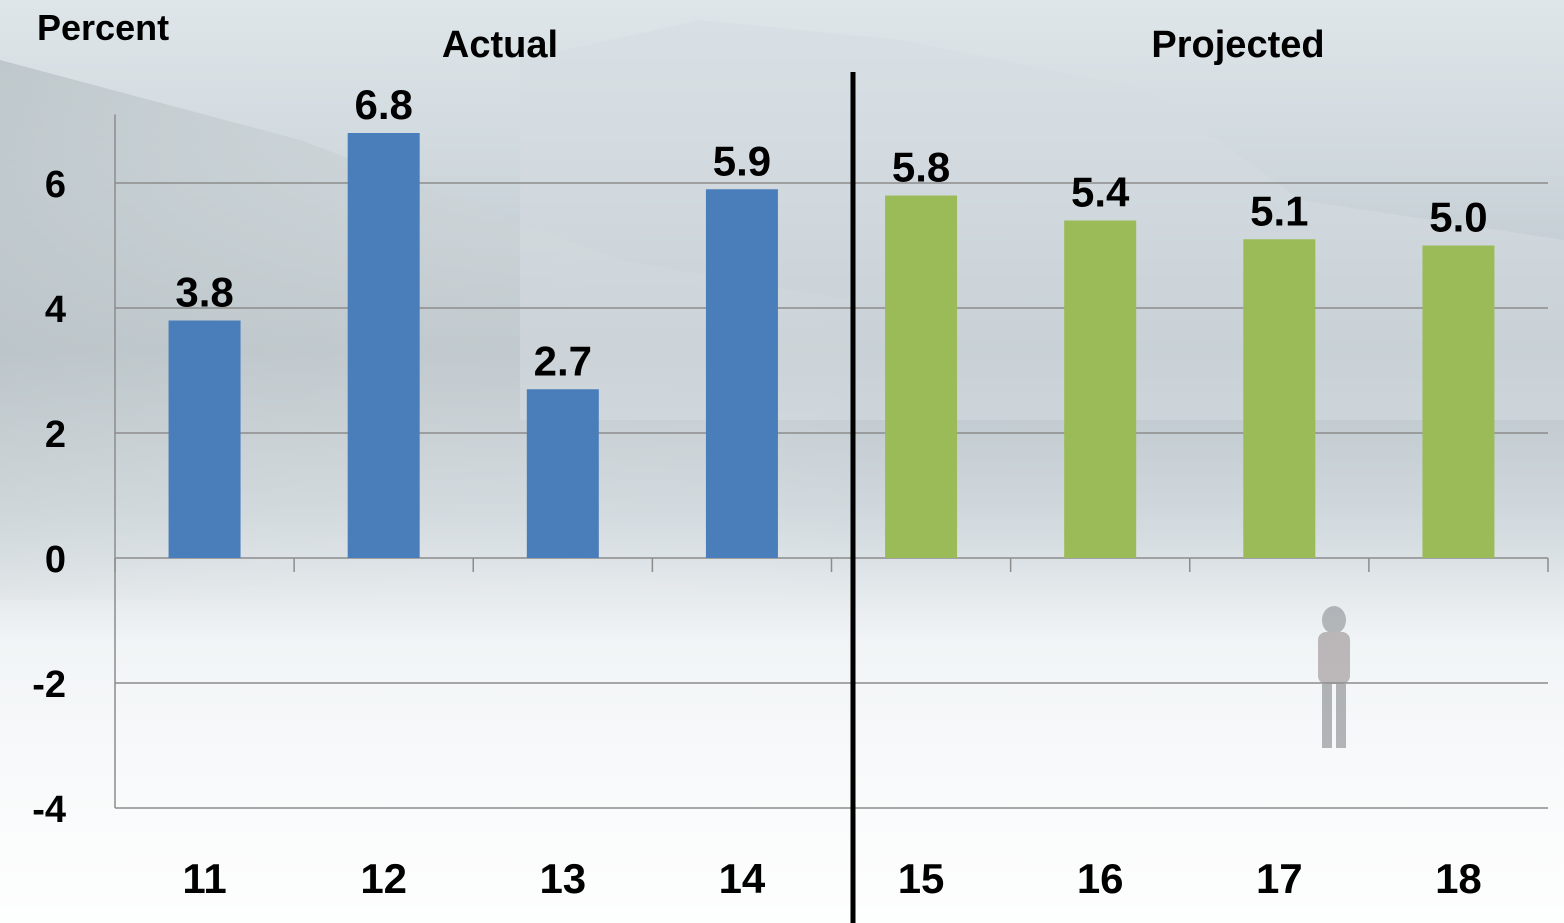 This screenshot has height=923, width=1564. I want to click on x-tick-label: 14, so click(742, 878).